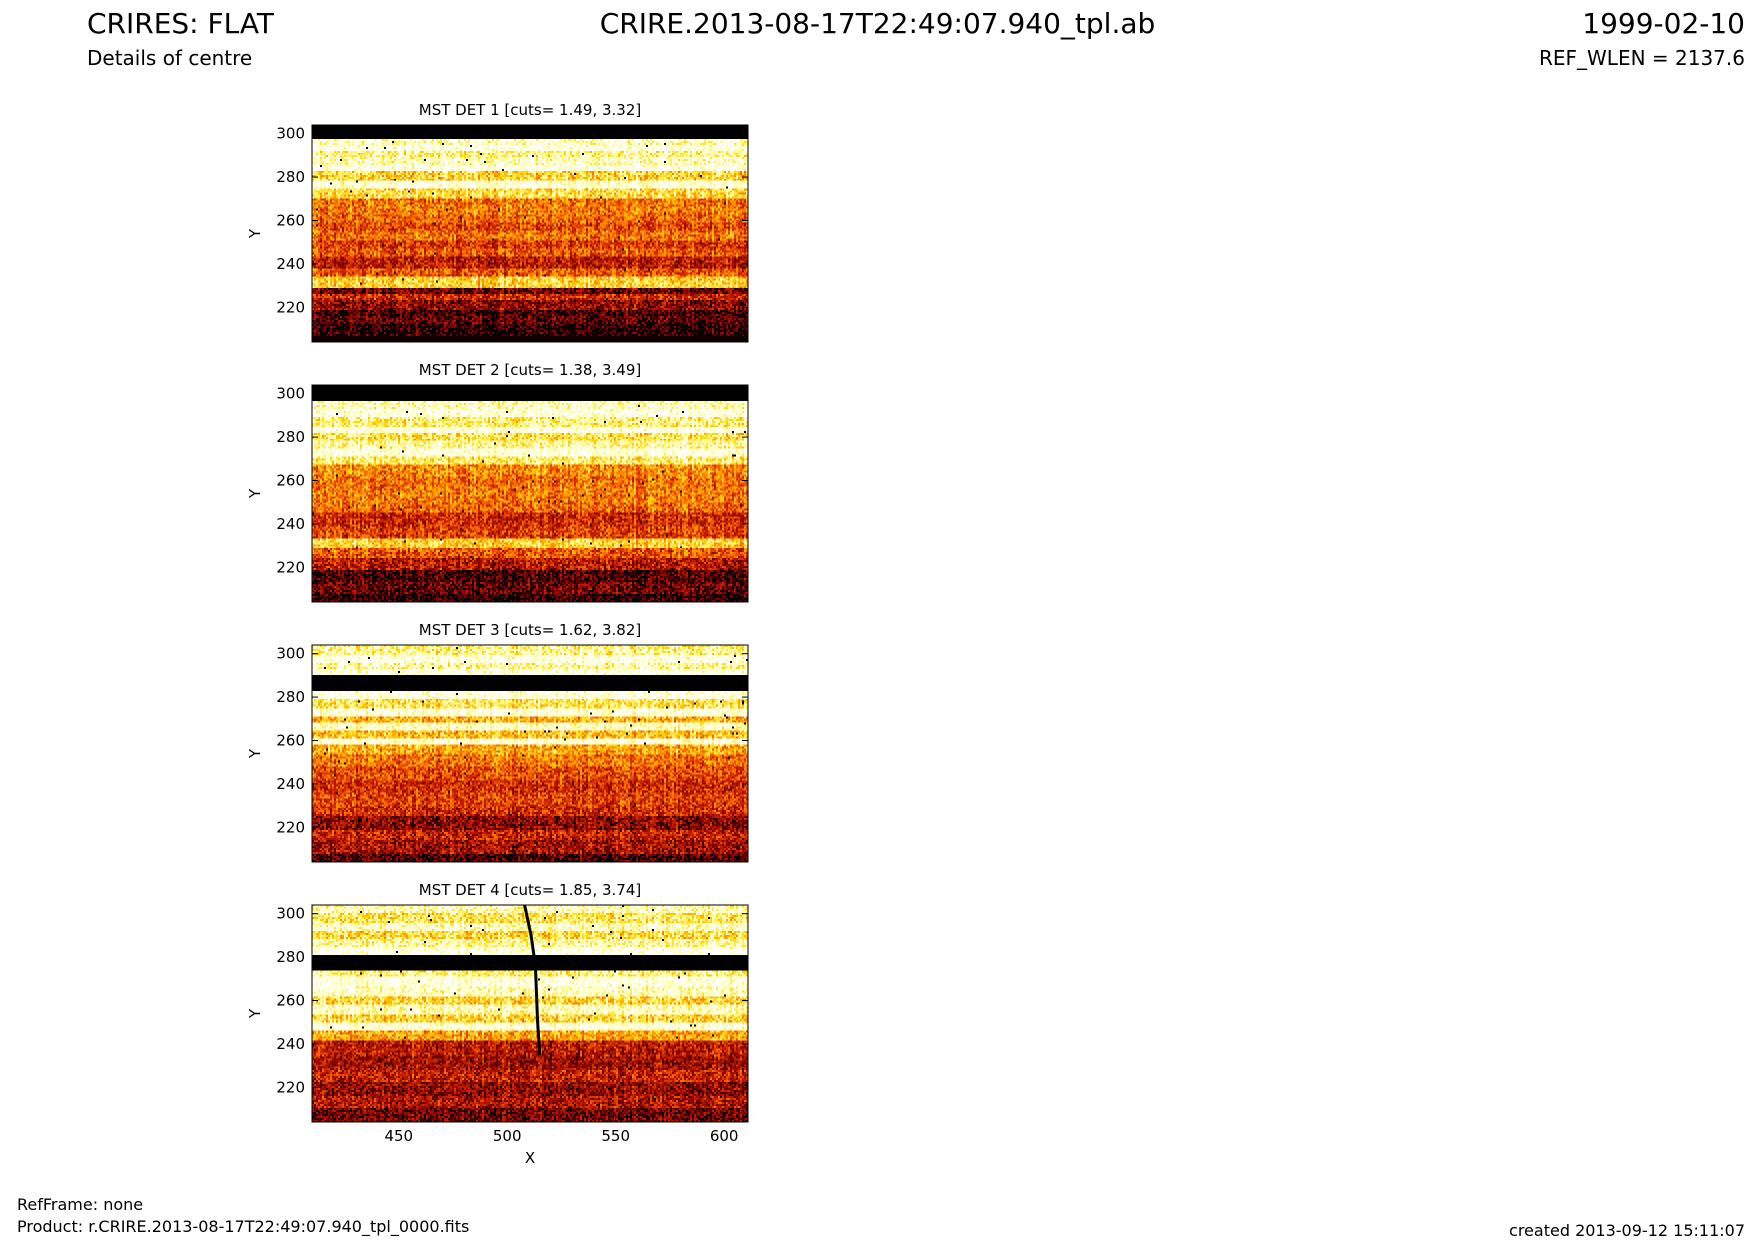 The height and width of the screenshot is (1245, 1755). I want to click on page-title: CRIRES: FLAT, so click(180, 23).